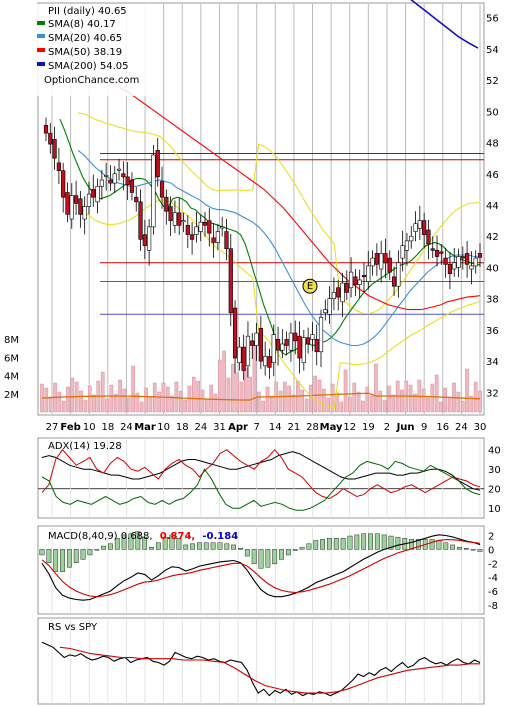 This screenshot has height=706, width=526. What do you see at coordinates (492, 237) in the screenshot?
I see `price-tick-label: 42` at bounding box center [492, 237].